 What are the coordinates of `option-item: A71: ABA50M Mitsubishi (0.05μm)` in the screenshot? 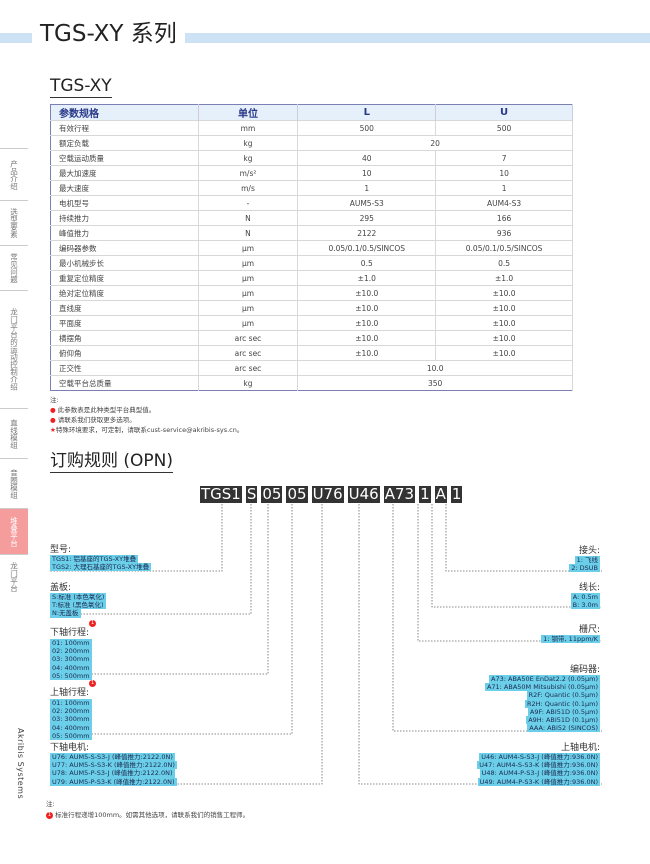 It's located at (542, 687).